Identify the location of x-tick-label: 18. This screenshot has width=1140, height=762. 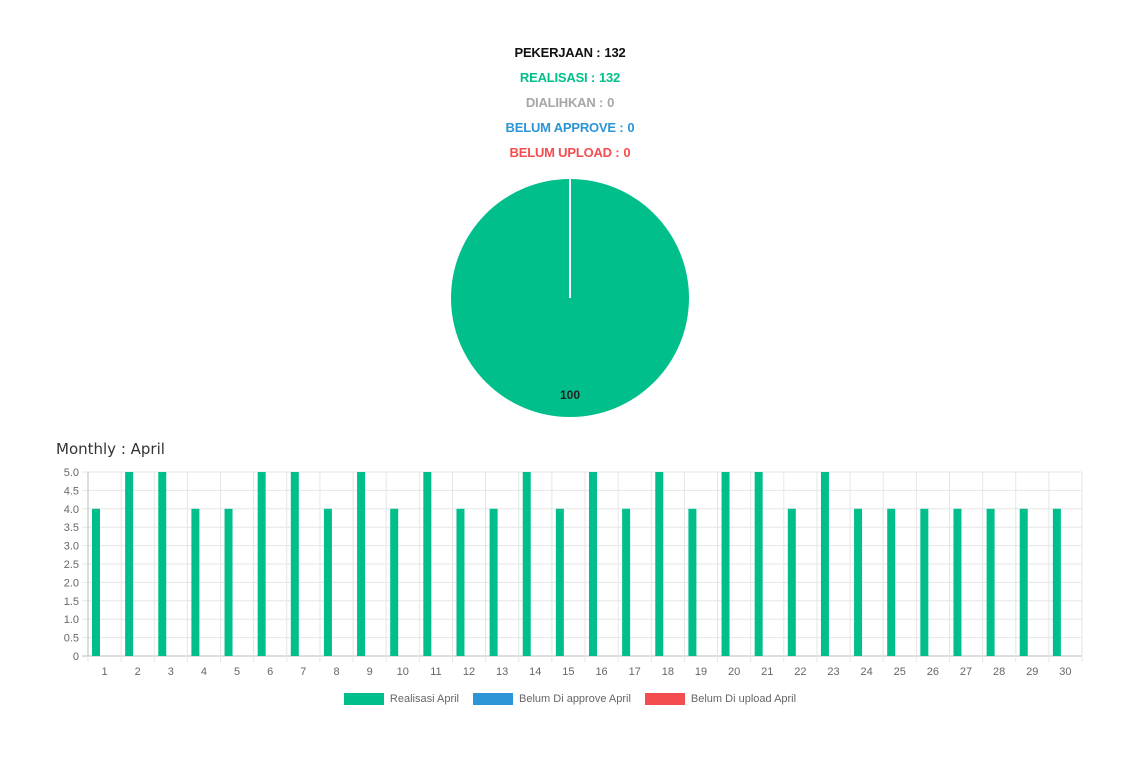
(668, 672).